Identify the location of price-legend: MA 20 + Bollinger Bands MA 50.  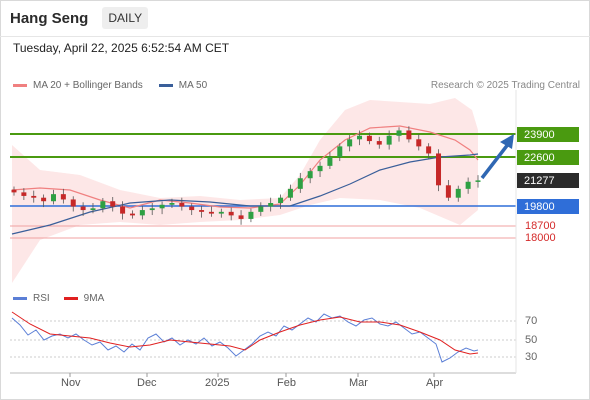
(118, 85).